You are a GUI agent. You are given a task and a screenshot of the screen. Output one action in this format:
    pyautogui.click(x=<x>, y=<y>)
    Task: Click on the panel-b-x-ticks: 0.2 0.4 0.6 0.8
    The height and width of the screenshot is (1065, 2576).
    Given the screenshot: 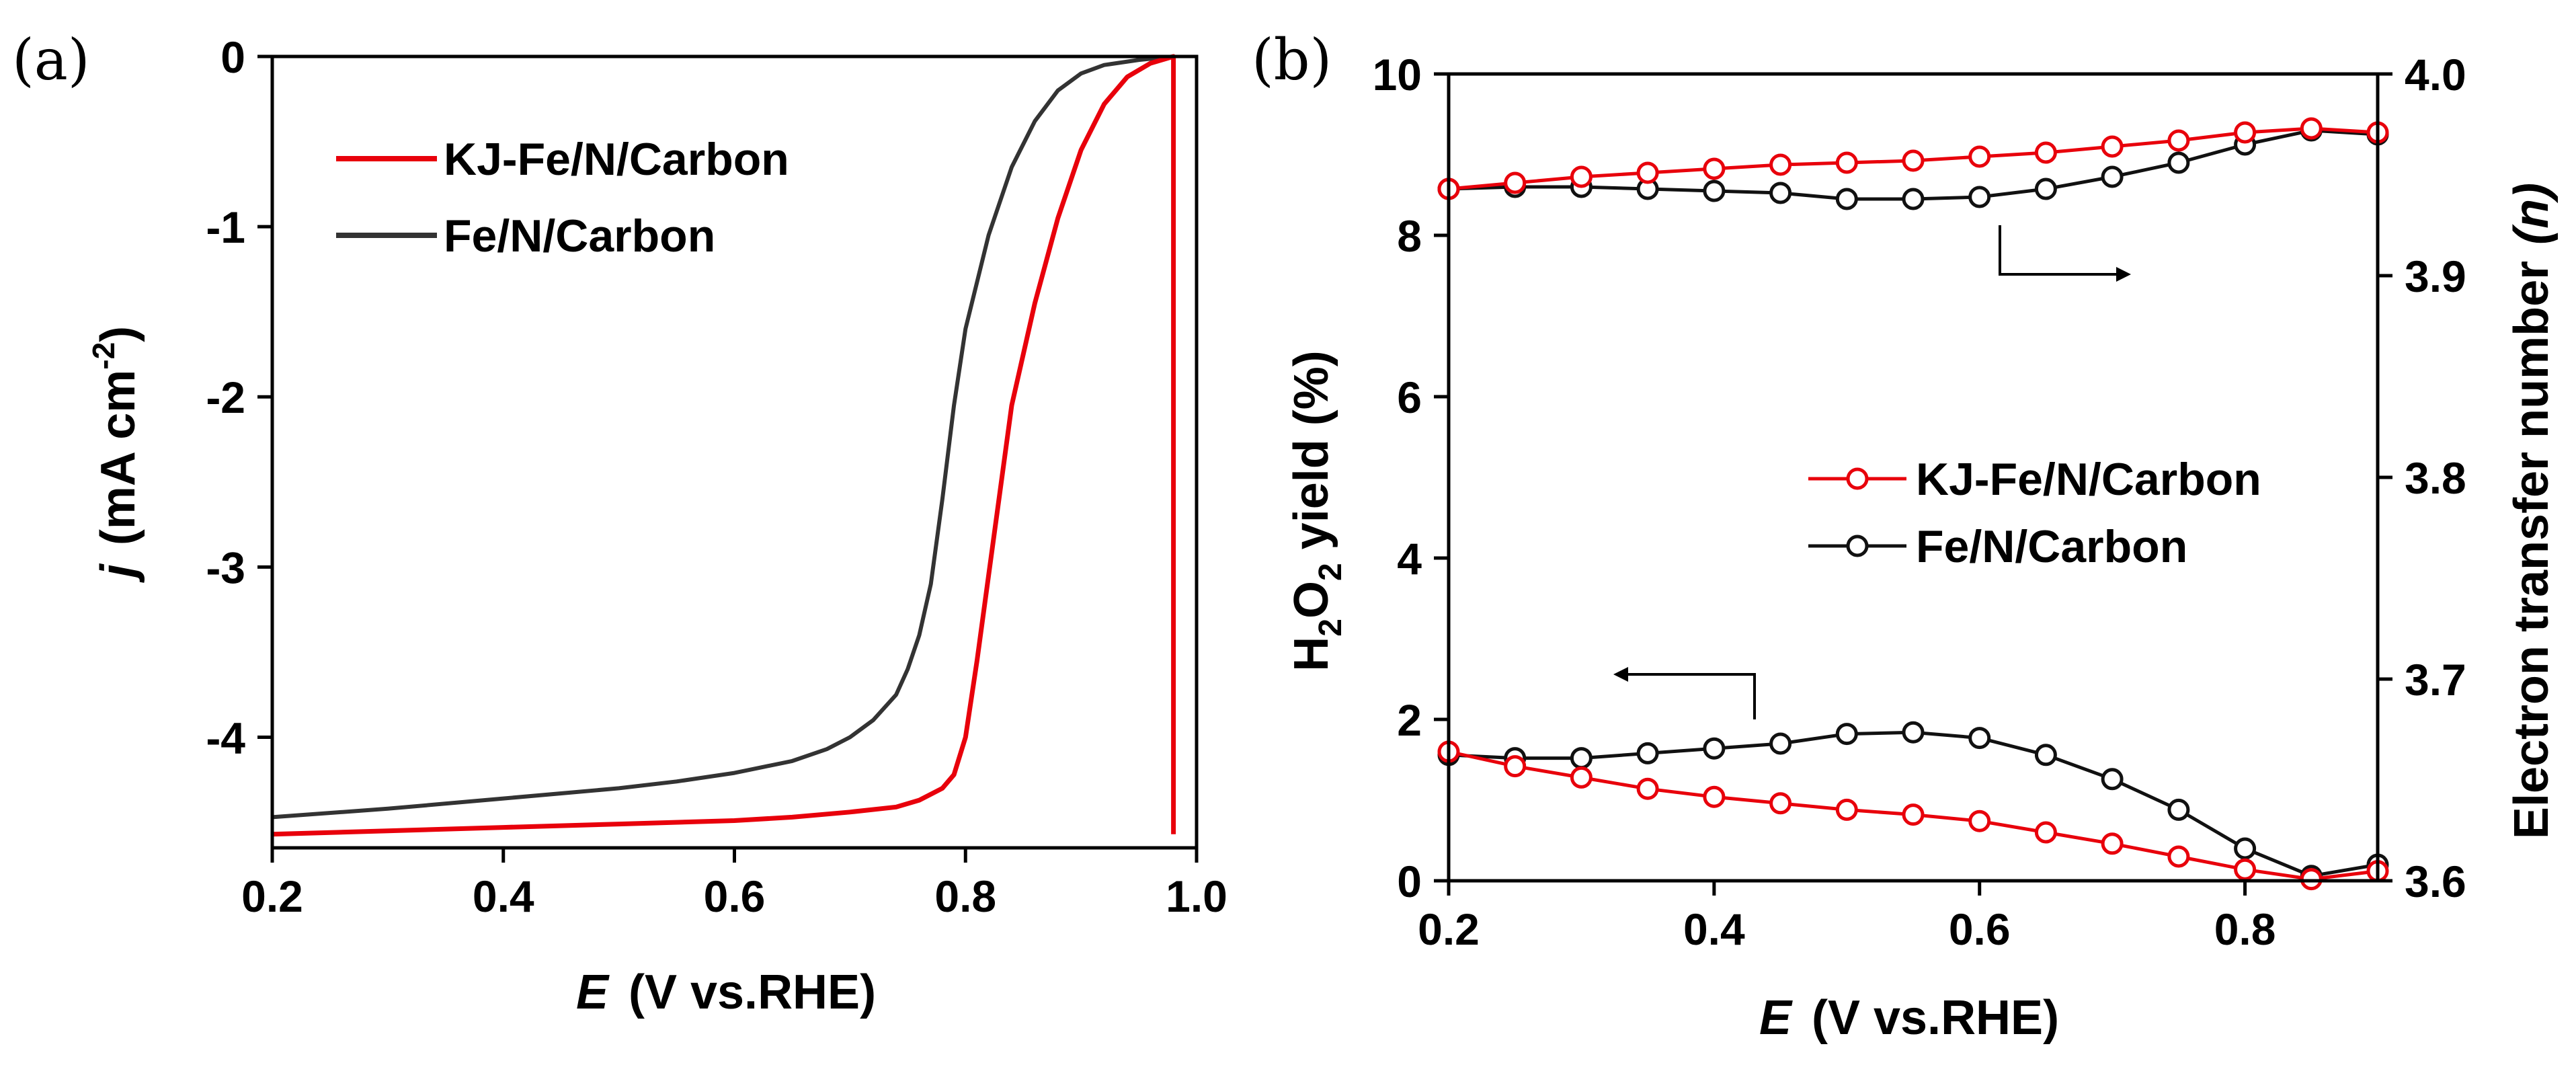 What is the action you would take?
    pyautogui.click(x=1847, y=917)
    